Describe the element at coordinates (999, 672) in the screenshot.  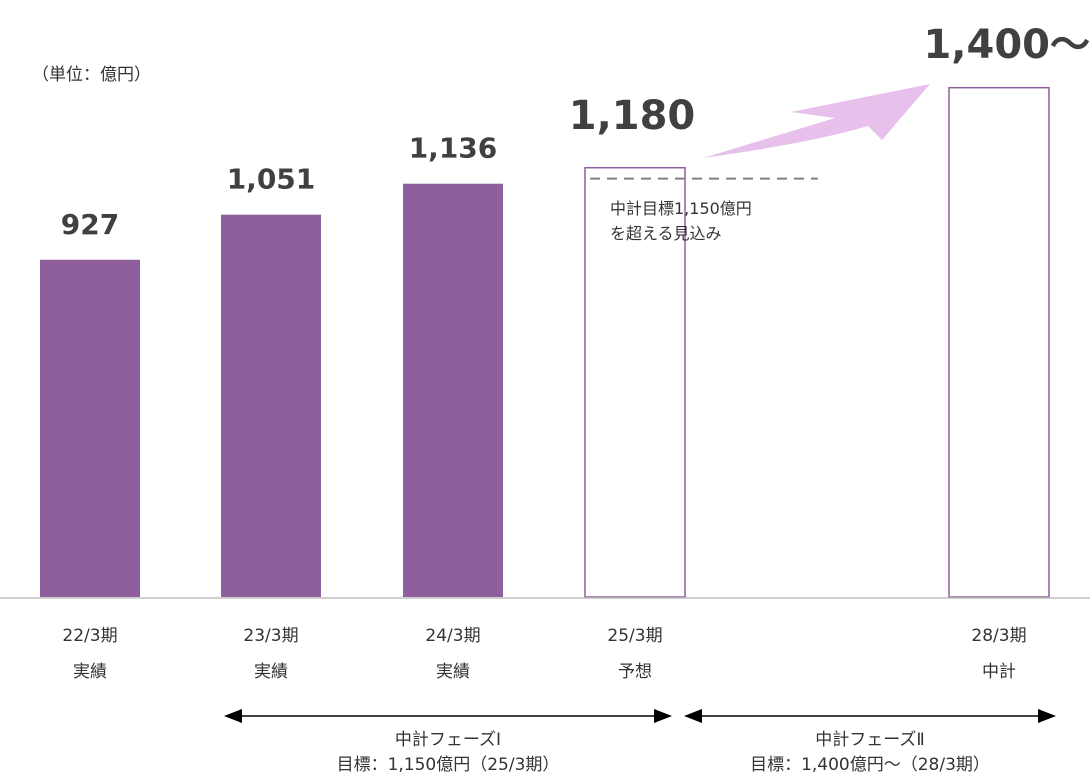
I see `tick-label-status: 中計` at that location.